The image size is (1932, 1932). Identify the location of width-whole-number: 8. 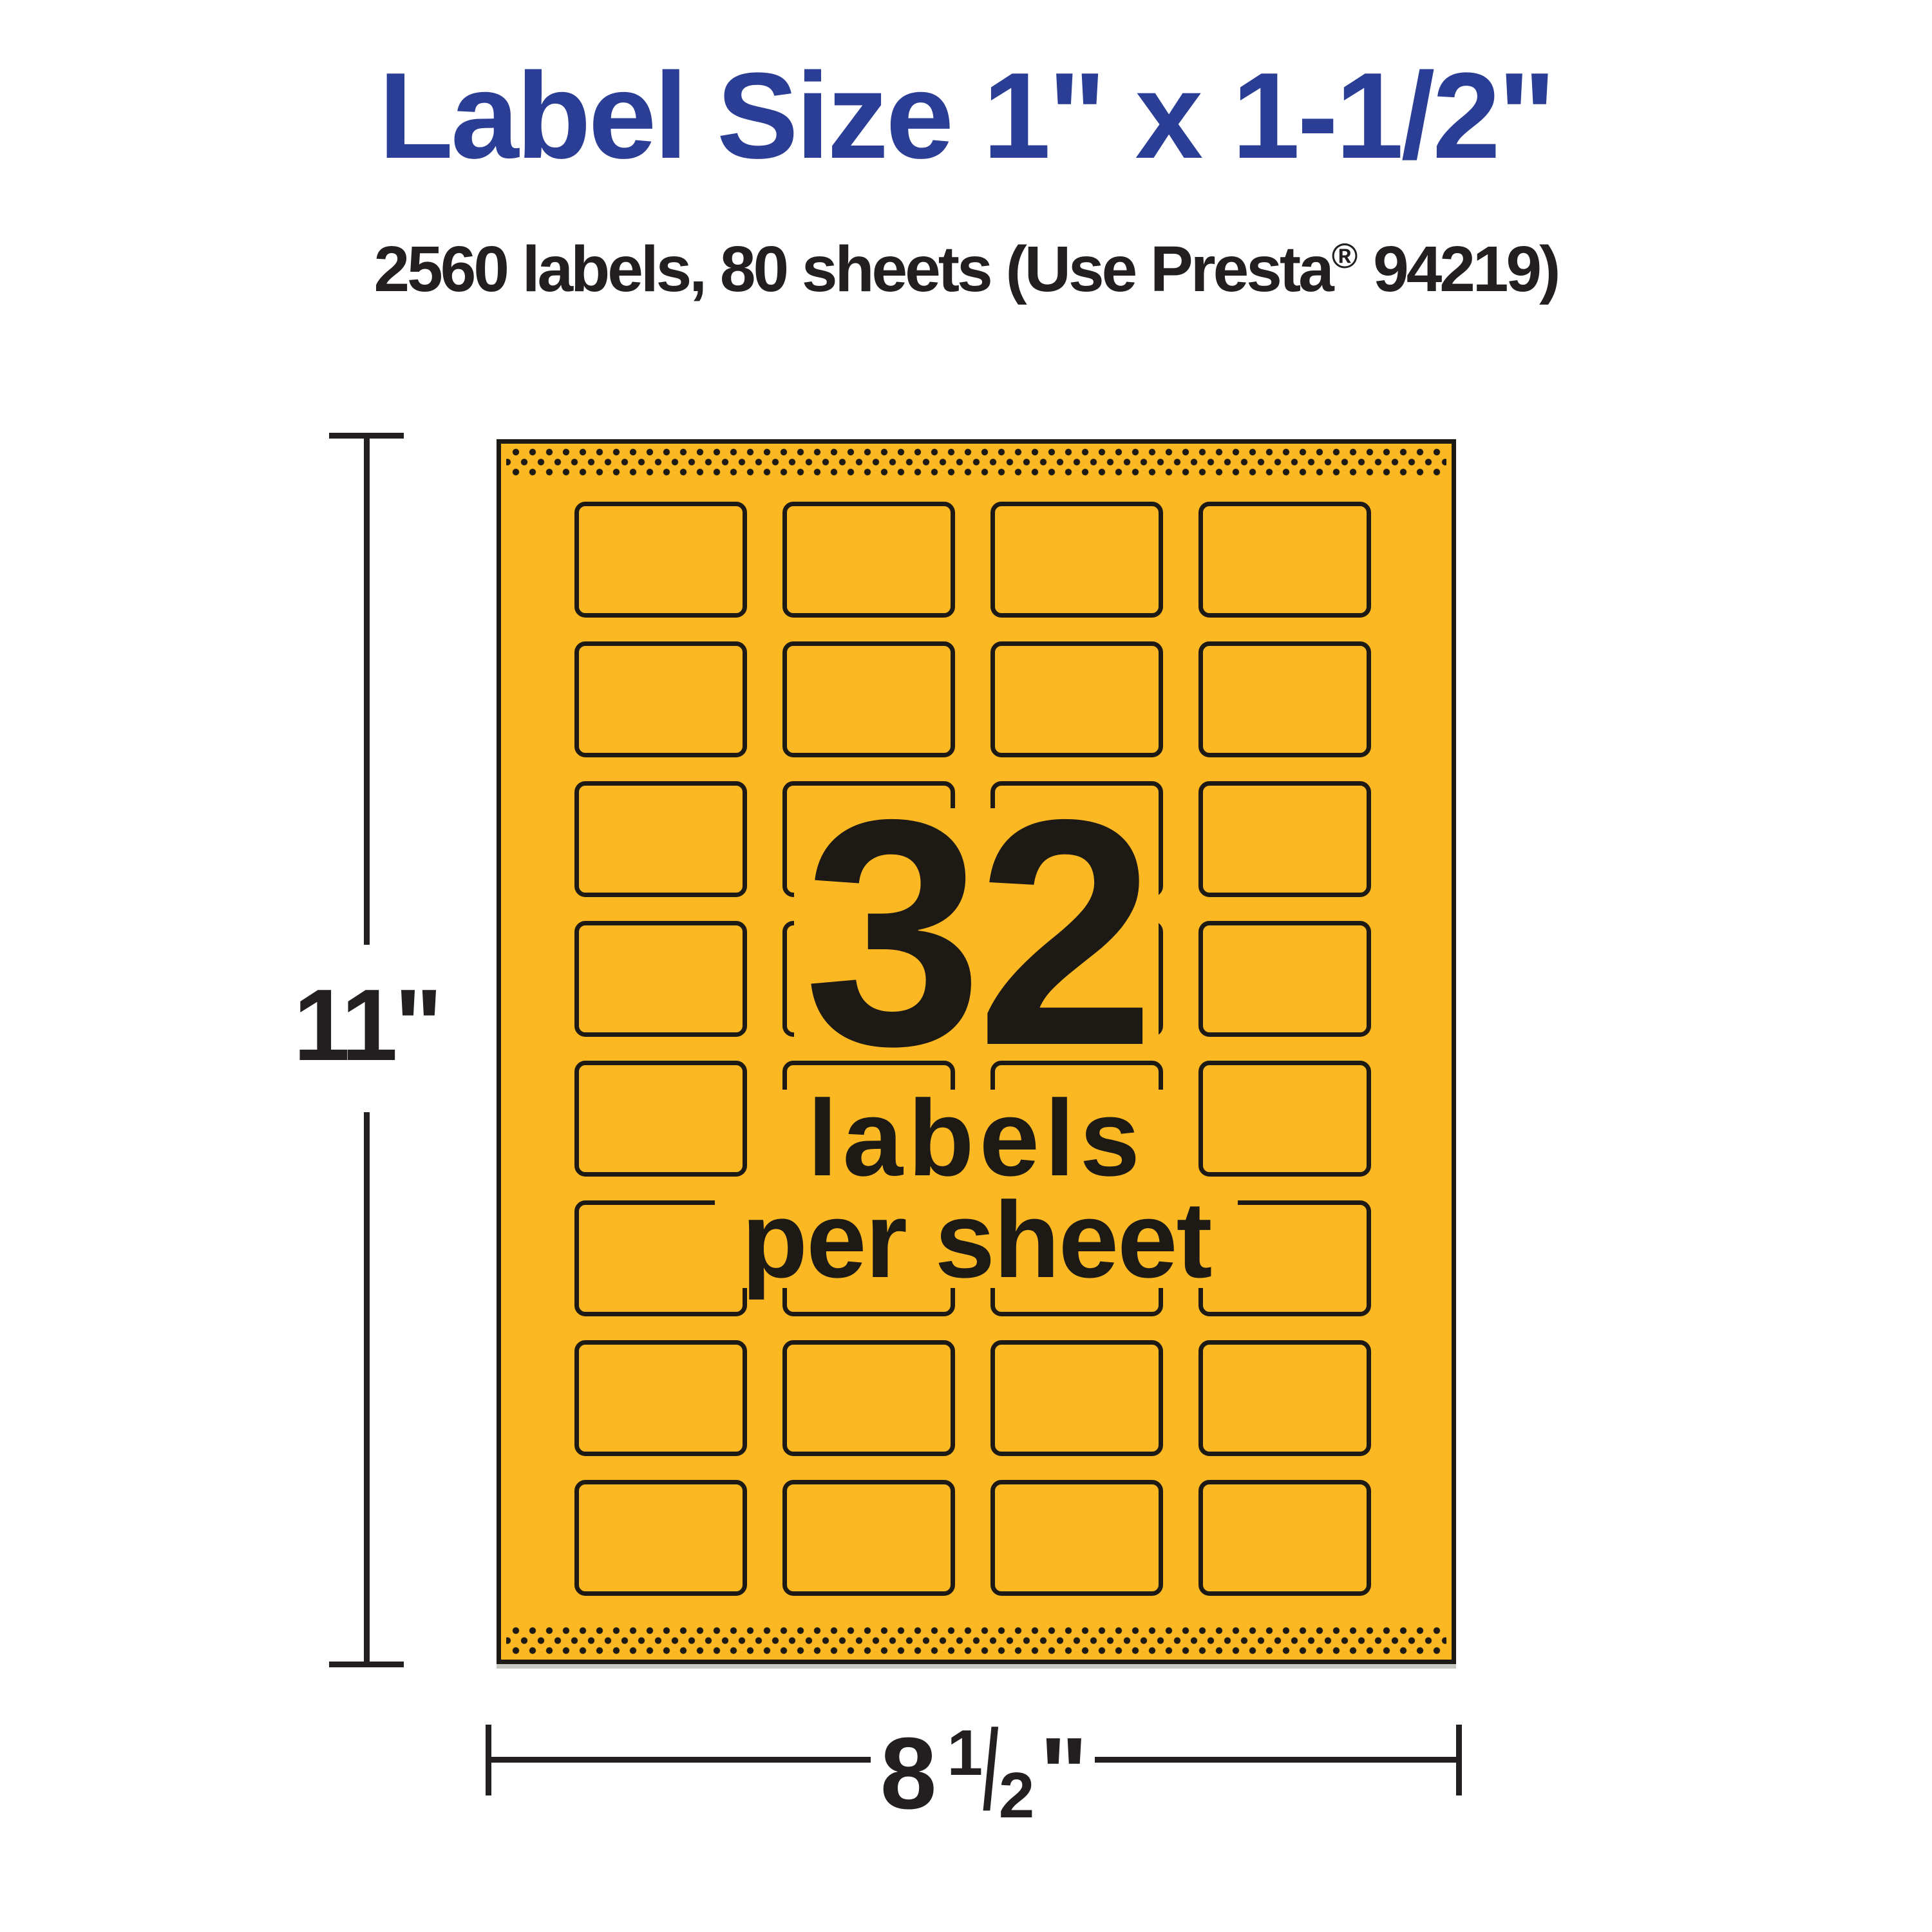
(909, 1773).